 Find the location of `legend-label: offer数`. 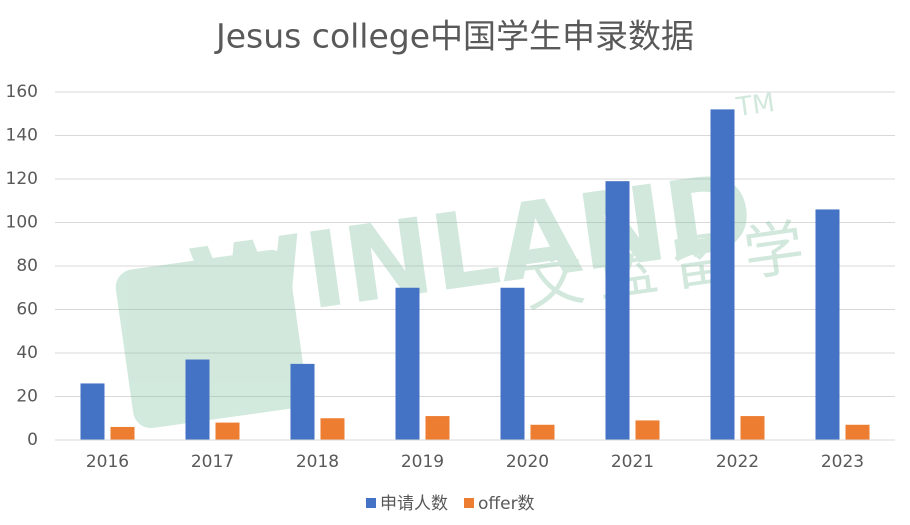

legend-label: offer数 is located at coordinates (506, 504).